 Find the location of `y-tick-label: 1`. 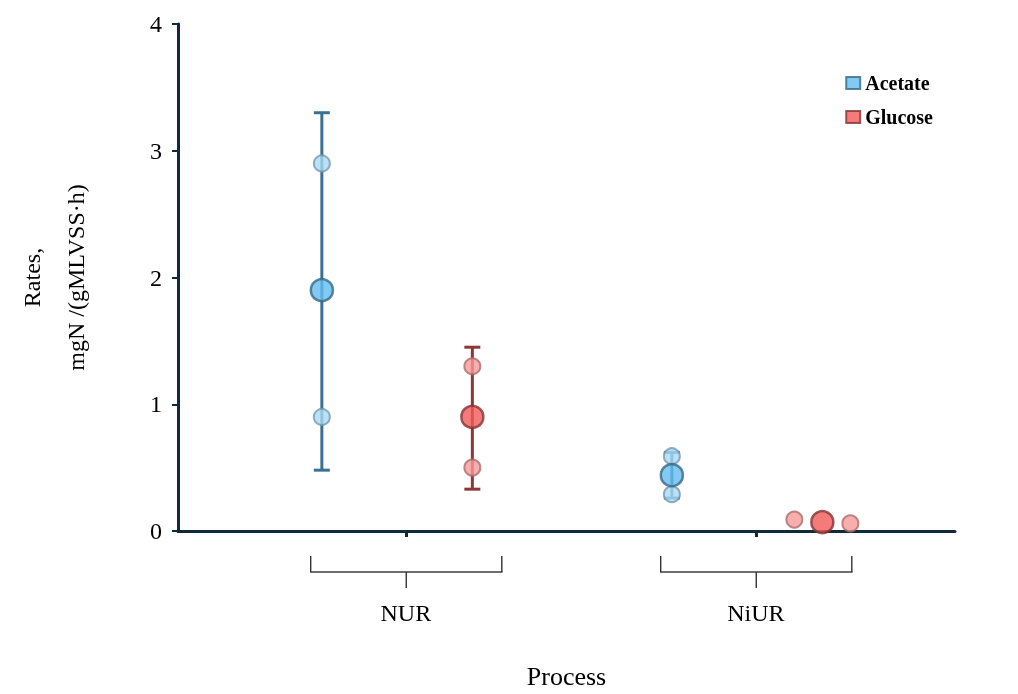

y-tick-label: 1 is located at coordinates (156, 404).